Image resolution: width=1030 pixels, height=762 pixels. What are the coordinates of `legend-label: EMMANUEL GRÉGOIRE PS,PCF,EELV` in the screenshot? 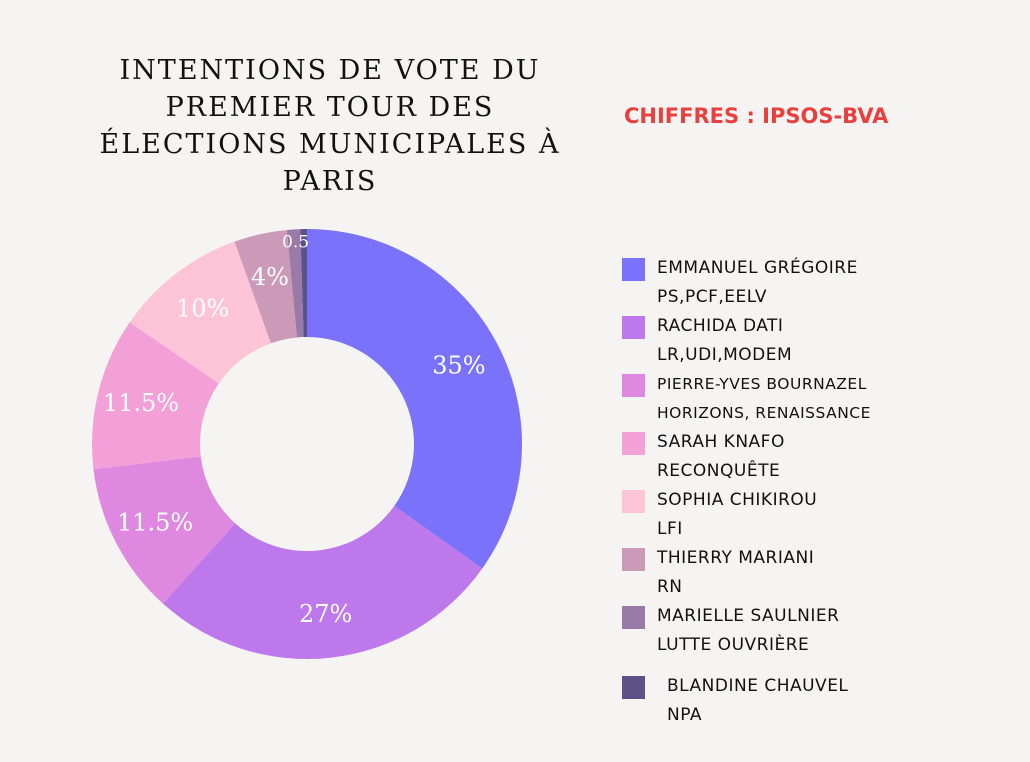 It's located at (757, 283).